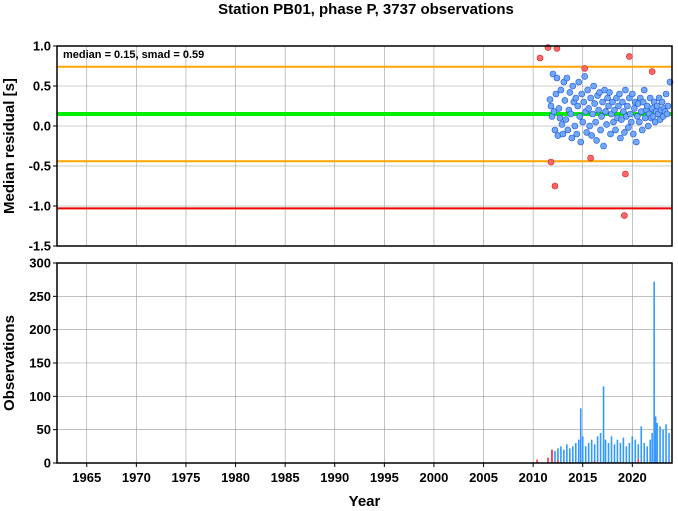 The width and height of the screenshot is (678, 511). What do you see at coordinates (9, 363) in the screenshot?
I see `observations-y-axis-label: Observations` at bounding box center [9, 363].